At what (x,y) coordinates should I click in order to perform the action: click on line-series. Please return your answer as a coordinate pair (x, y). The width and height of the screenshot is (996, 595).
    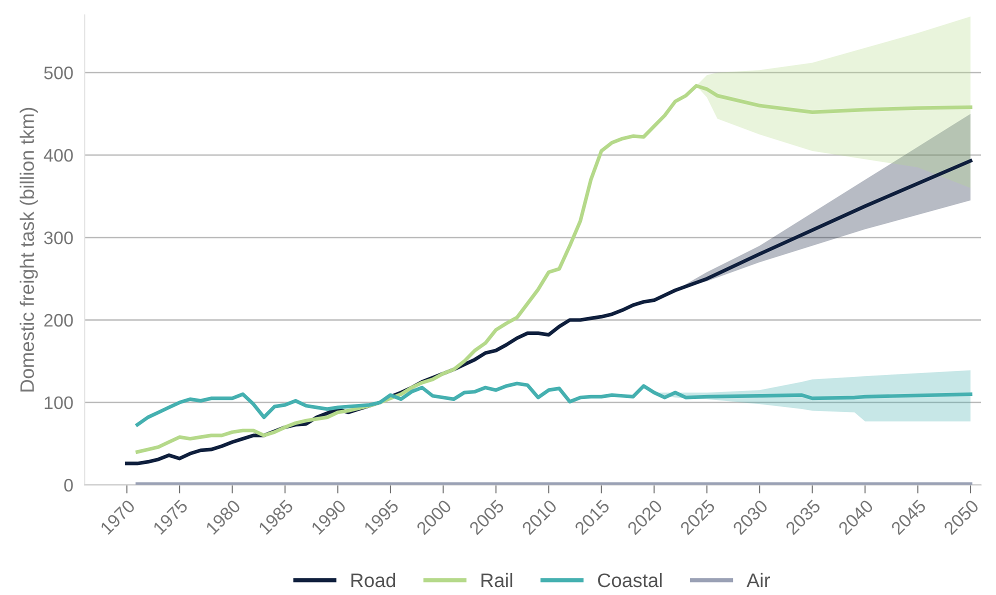
    Looking at the image, I should click on (554, 404).